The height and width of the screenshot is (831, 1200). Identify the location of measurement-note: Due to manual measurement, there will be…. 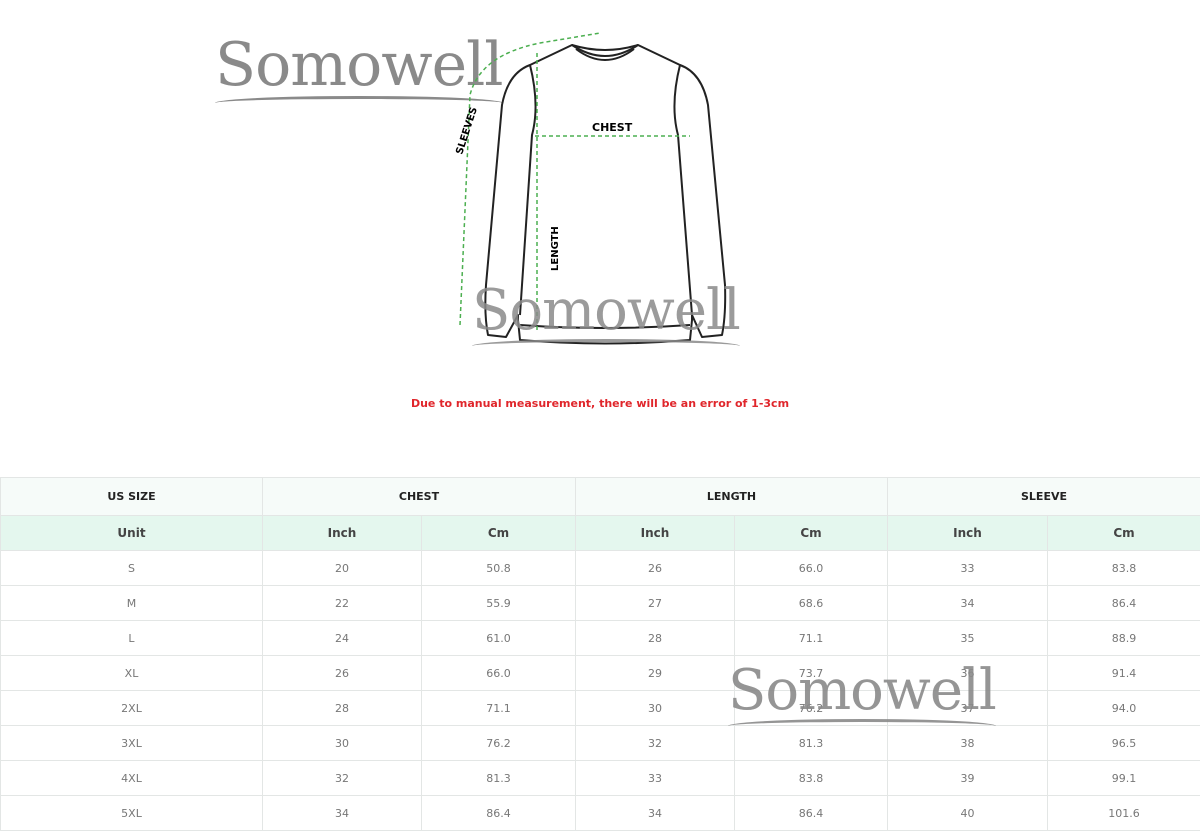
(600, 403).